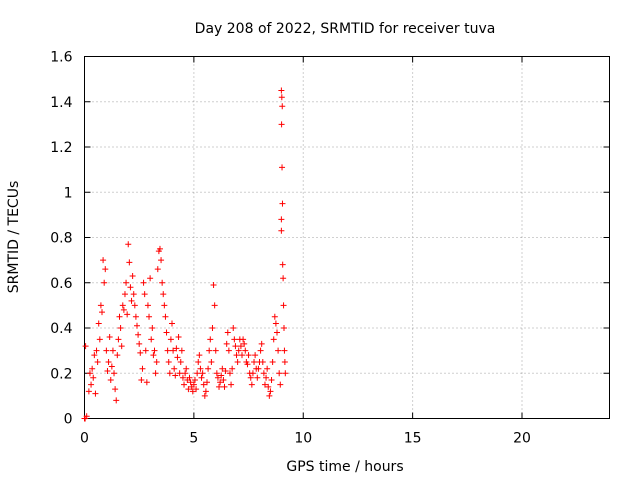  I want to click on y-tick-label: 0.2, so click(61, 374).